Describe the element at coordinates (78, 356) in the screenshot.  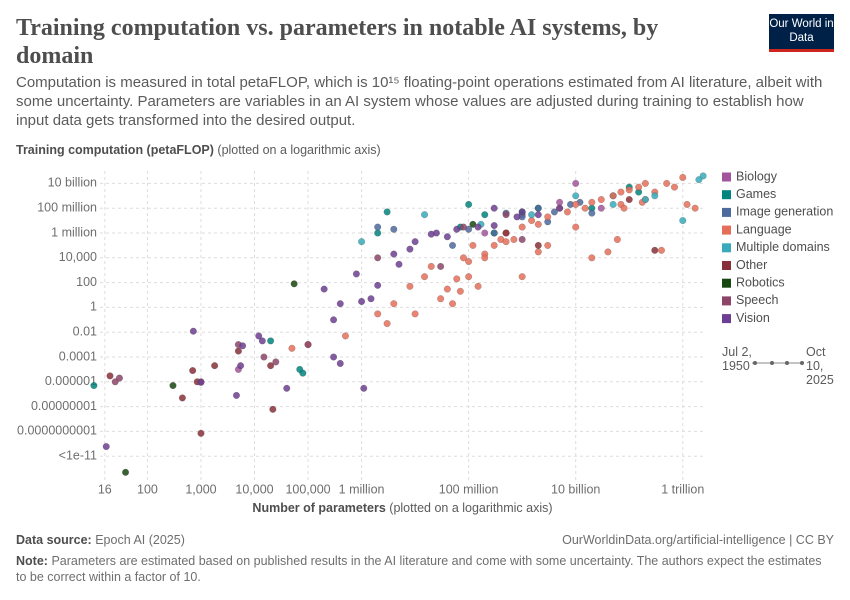
I see `y-tick-label: 0.0001` at that location.